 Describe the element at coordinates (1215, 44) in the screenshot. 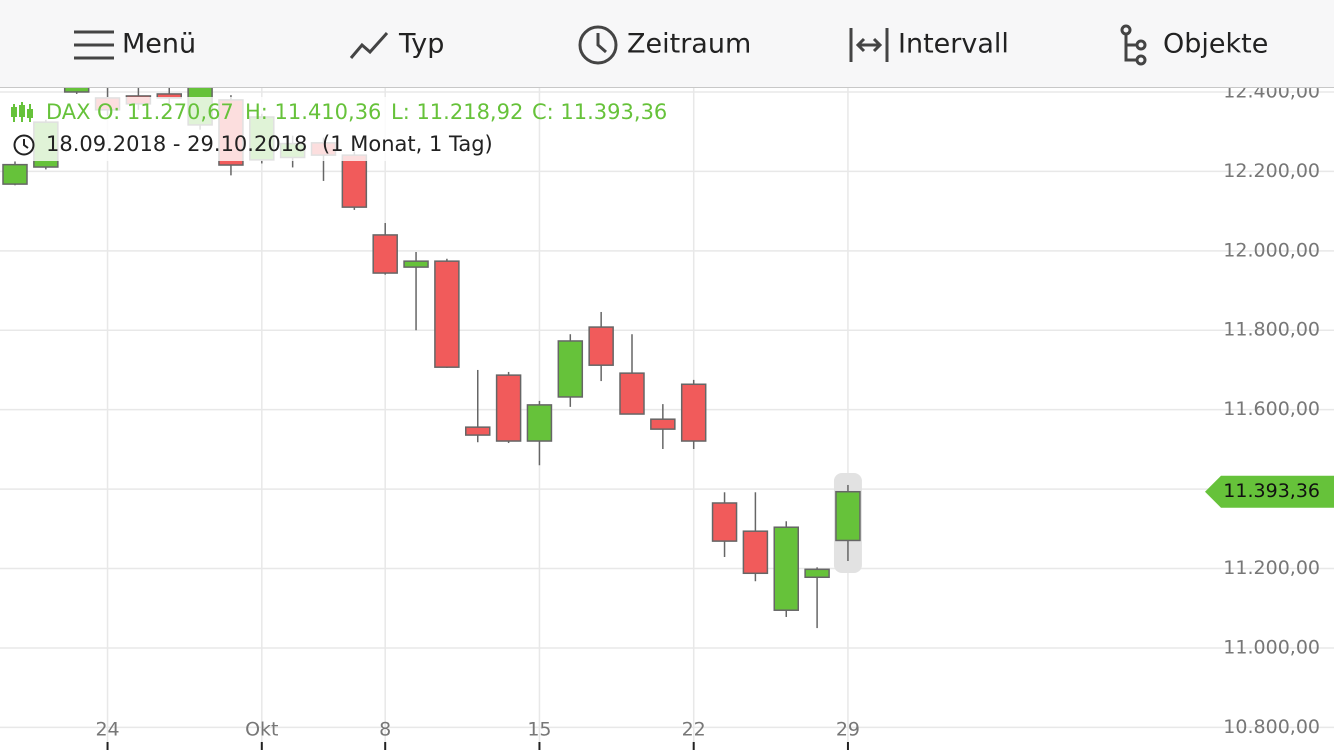

I see `objects-label: Objekte` at that location.